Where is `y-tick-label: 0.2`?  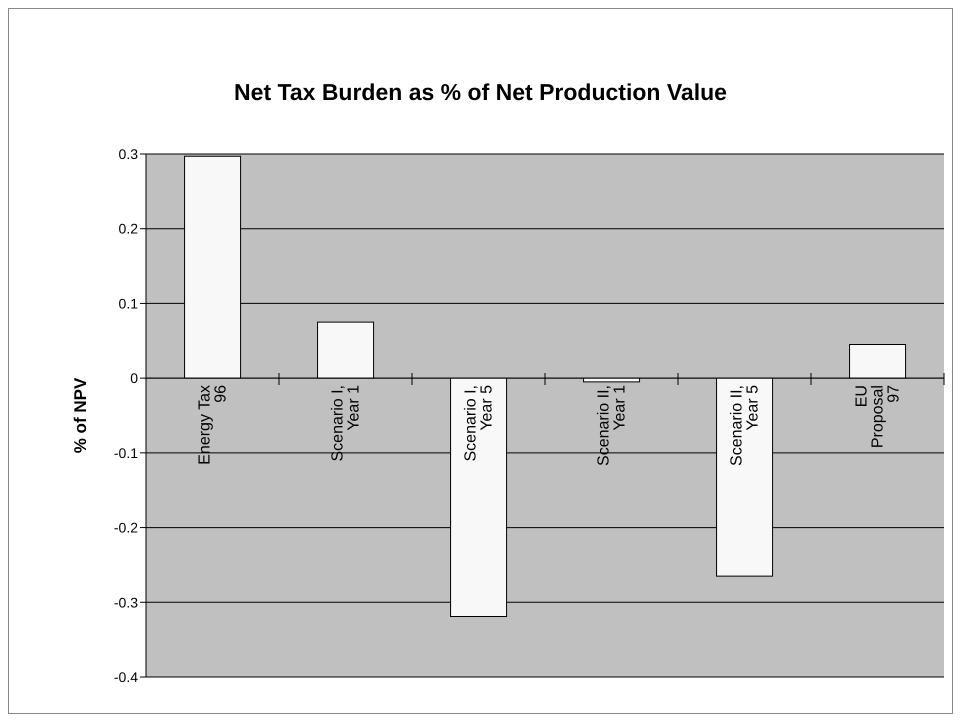 y-tick-label: 0.2 is located at coordinates (128, 228).